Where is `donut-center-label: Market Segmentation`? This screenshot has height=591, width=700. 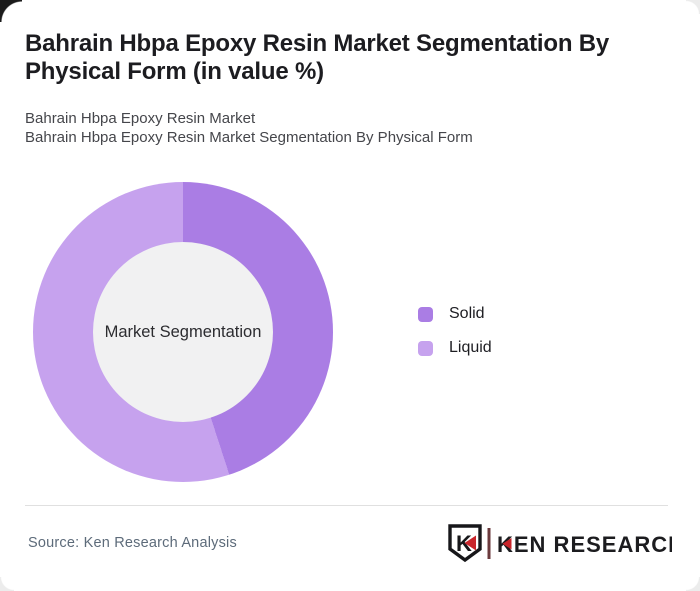 donut-center-label: Market Segmentation is located at coordinates (183, 332).